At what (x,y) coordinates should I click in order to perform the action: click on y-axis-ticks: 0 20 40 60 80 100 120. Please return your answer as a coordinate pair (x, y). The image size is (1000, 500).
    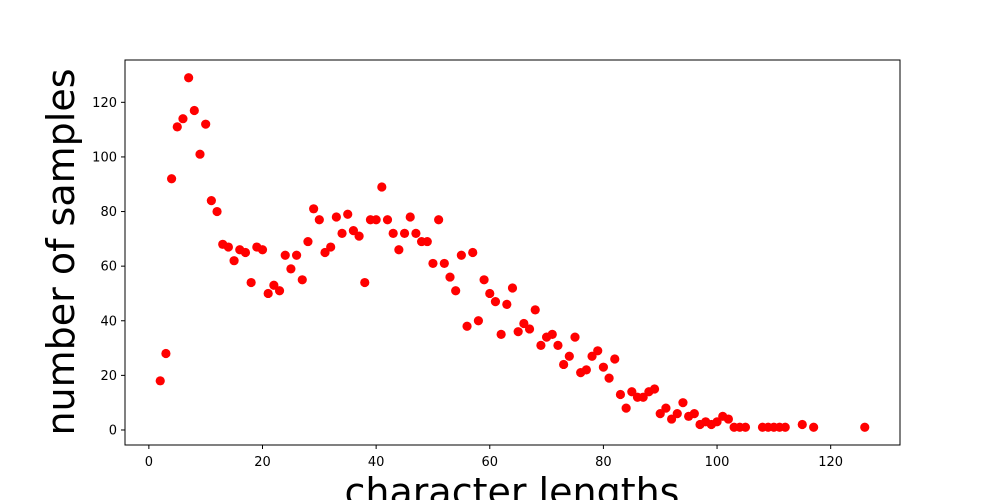
    Looking at the image, I should click on (108, 267).